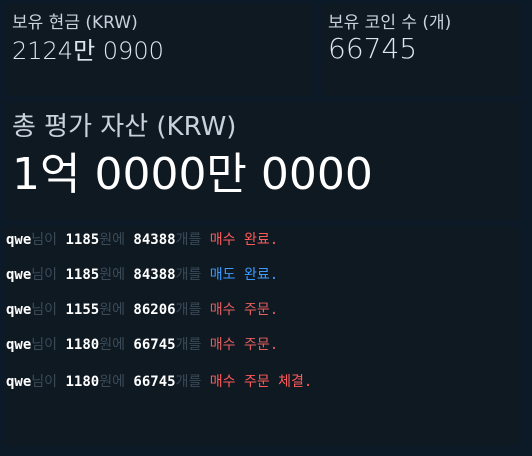 The width and height of the screenshot is (532, 456). I want to click on coins-card: 보유 코인 수 (개) 66745, so click(421, 50).